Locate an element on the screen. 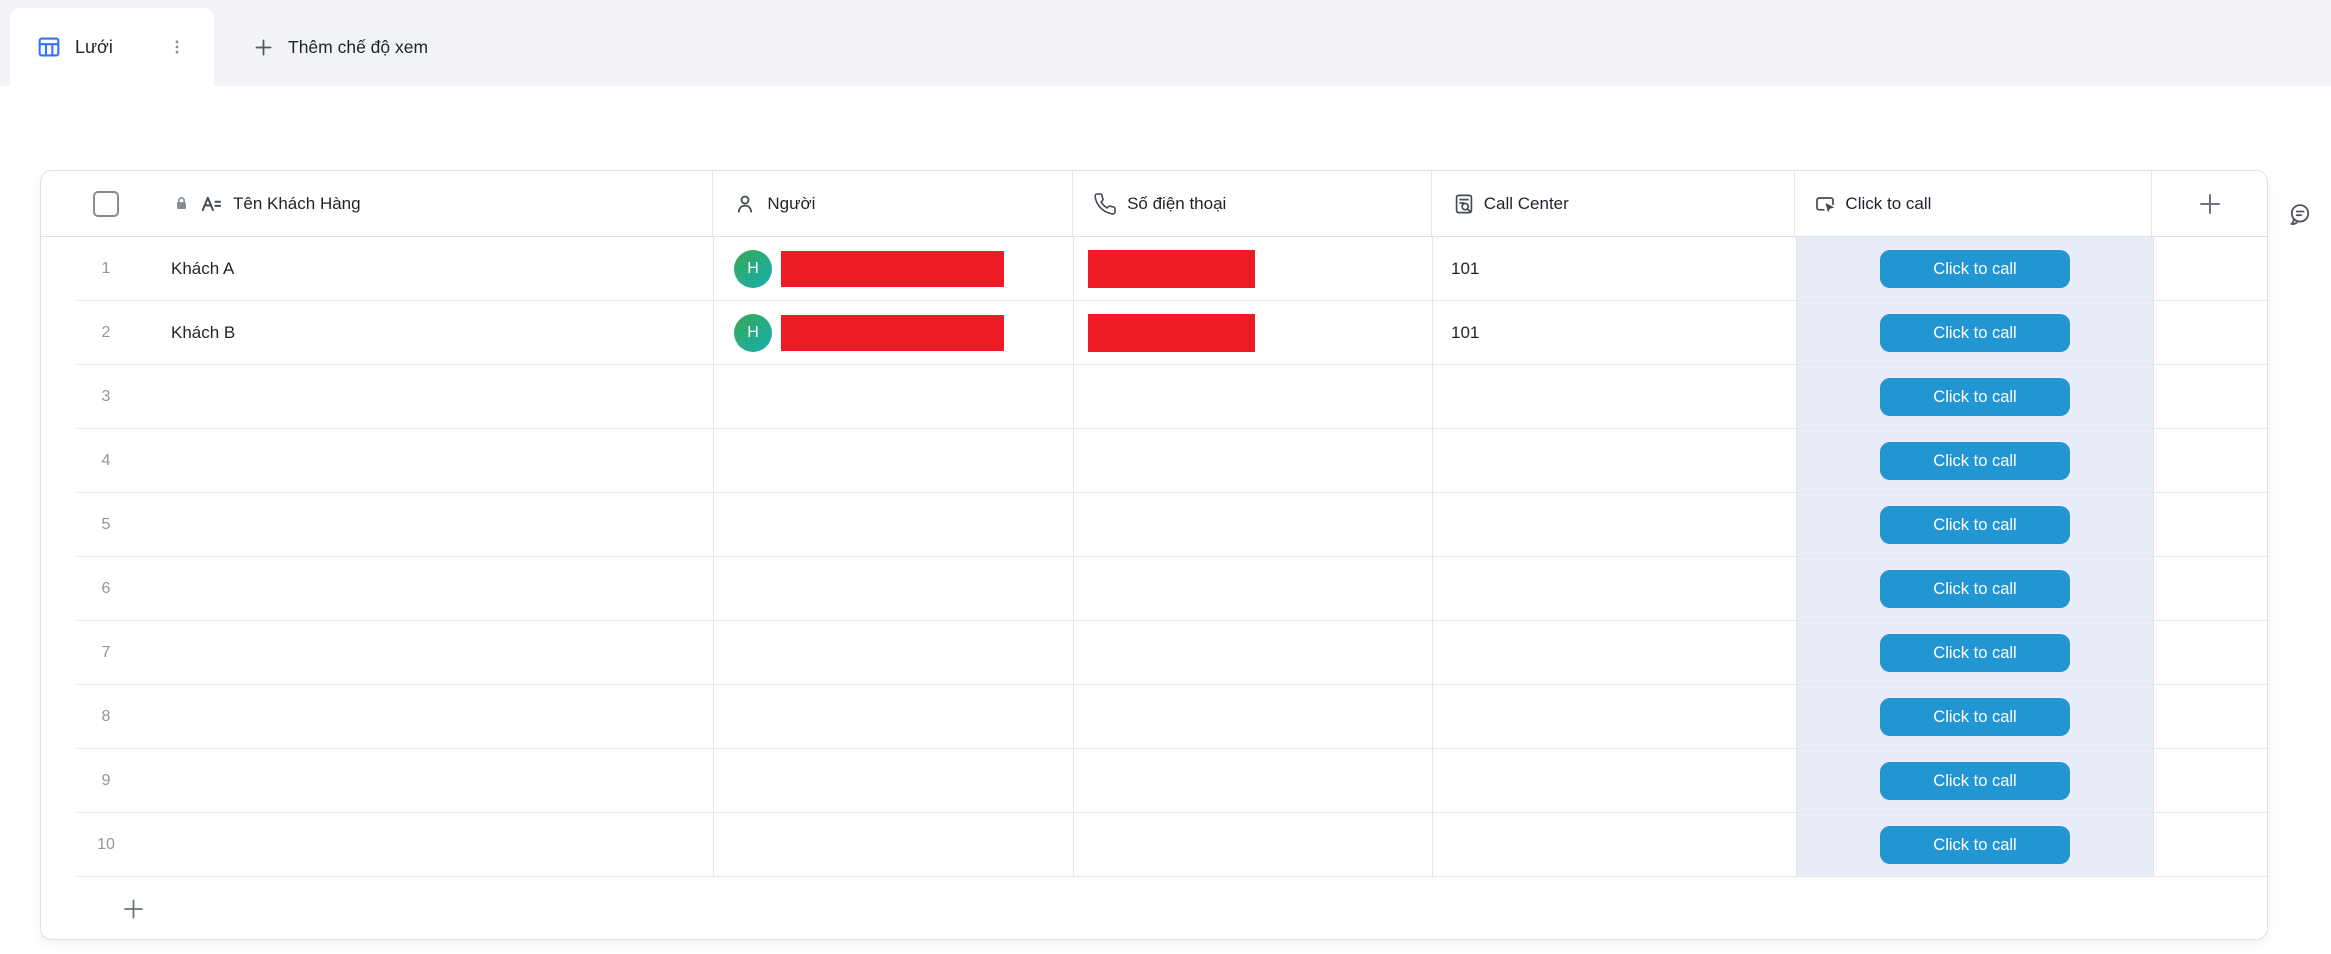 This screenshot has height=954, width=2331. row-number: 1 is located at coordinates (106, 268).